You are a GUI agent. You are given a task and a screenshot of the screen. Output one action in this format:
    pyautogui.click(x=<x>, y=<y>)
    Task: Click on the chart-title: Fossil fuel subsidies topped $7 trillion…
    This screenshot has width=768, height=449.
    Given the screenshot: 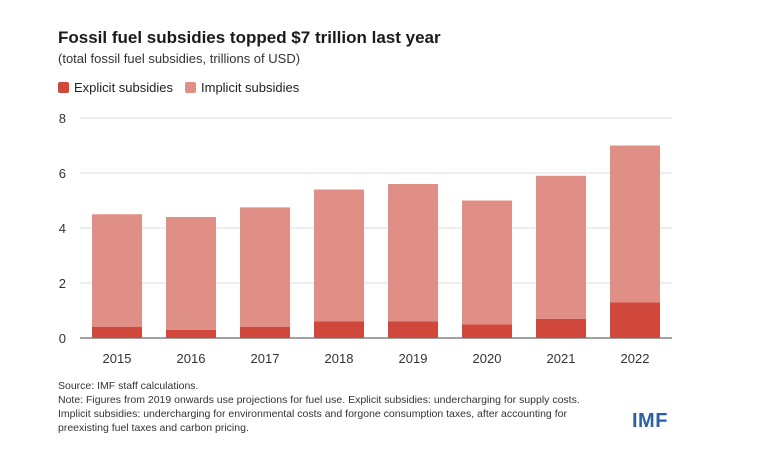 What is the action you would take?
    pyautogui.click(x=249, y=37)
    